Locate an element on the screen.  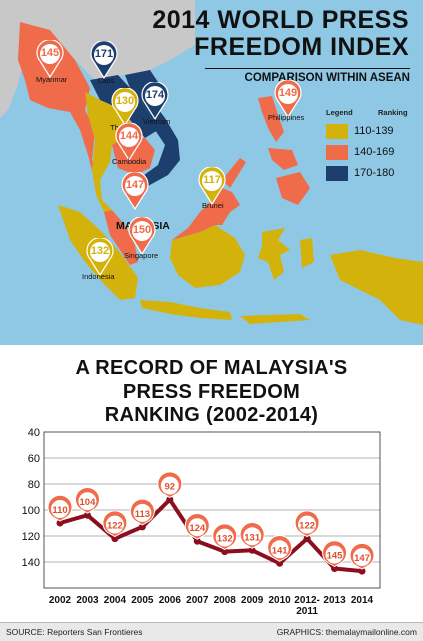
legend: Legend Ranking 110-139 140-169 170-180 is located at coordinates (371, 145).